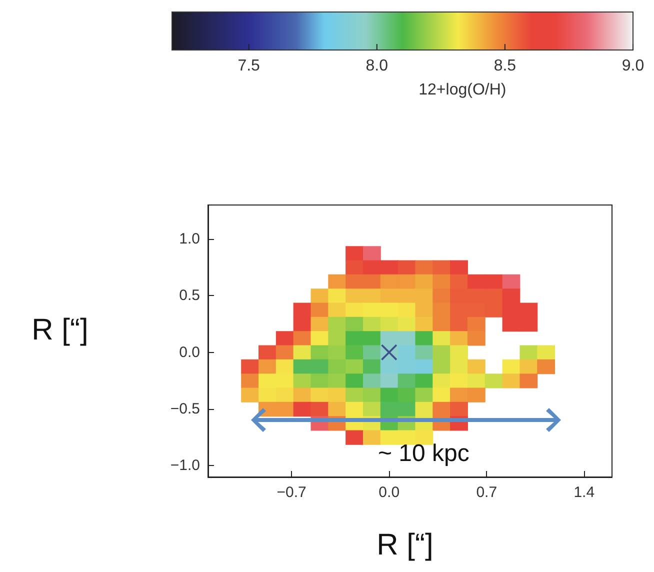 The width and height of the screenshot is (654, 572). I want to click on y-tick-label: −0.5, so click(185, 409).